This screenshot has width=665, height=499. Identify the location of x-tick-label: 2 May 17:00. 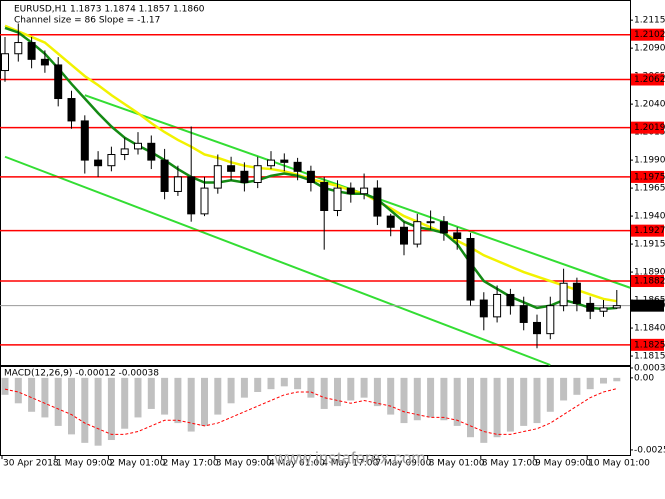
(191, 464).